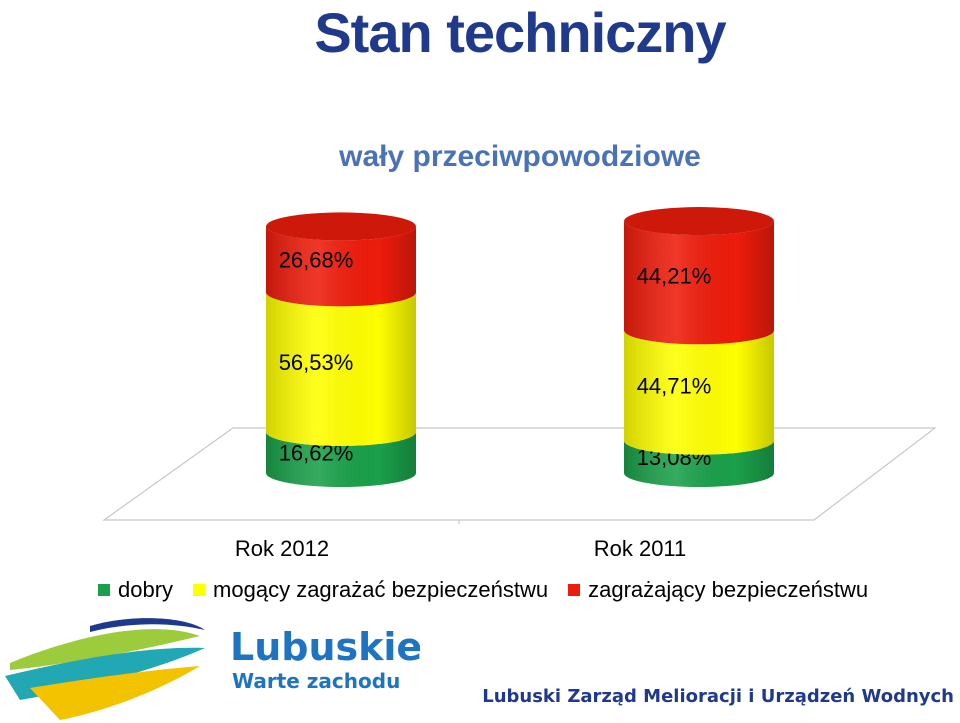 Image resolution: width=960 pixels, height=723 pixels. I want to click on chart-floor, so click(519, 474).